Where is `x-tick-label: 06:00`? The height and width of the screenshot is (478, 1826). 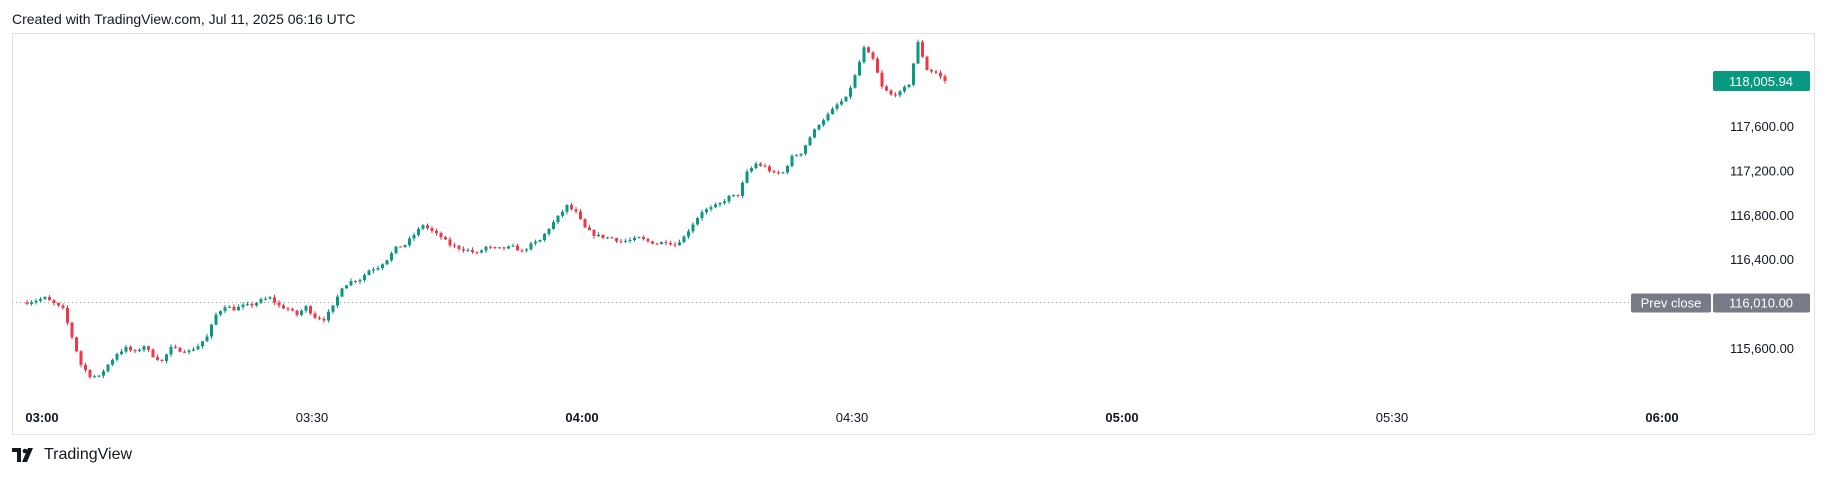
x-tick-label: 06:00 is located at coordinates (1661, 417).